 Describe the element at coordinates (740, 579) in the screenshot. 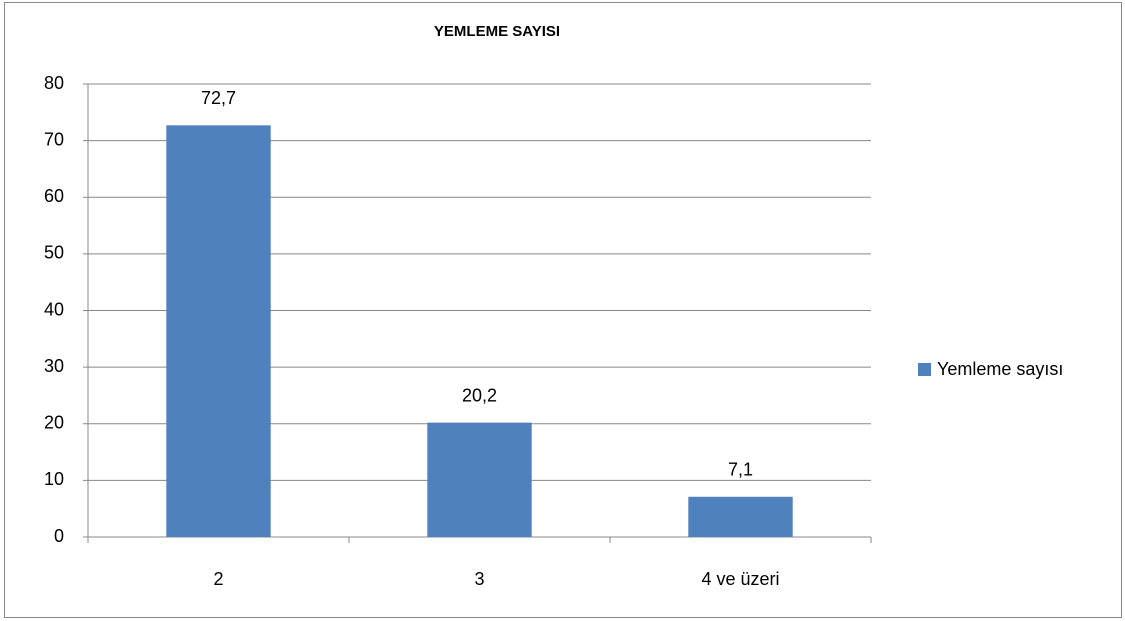

I see `x-tick-label: 4 ve üzeri` at that location.